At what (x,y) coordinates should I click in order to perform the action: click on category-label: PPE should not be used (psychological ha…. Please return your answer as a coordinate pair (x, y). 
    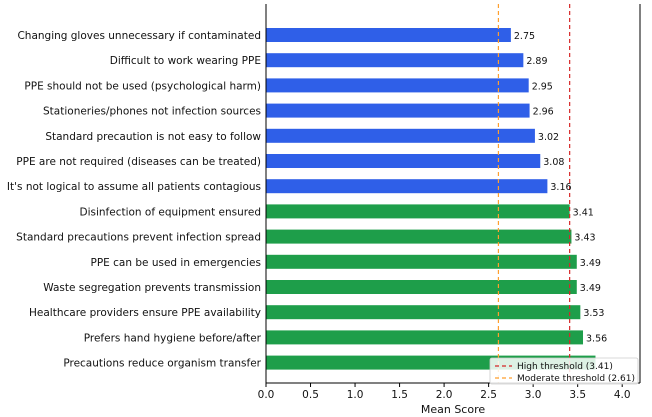
    Looking at the image, I should click on (142, 86).